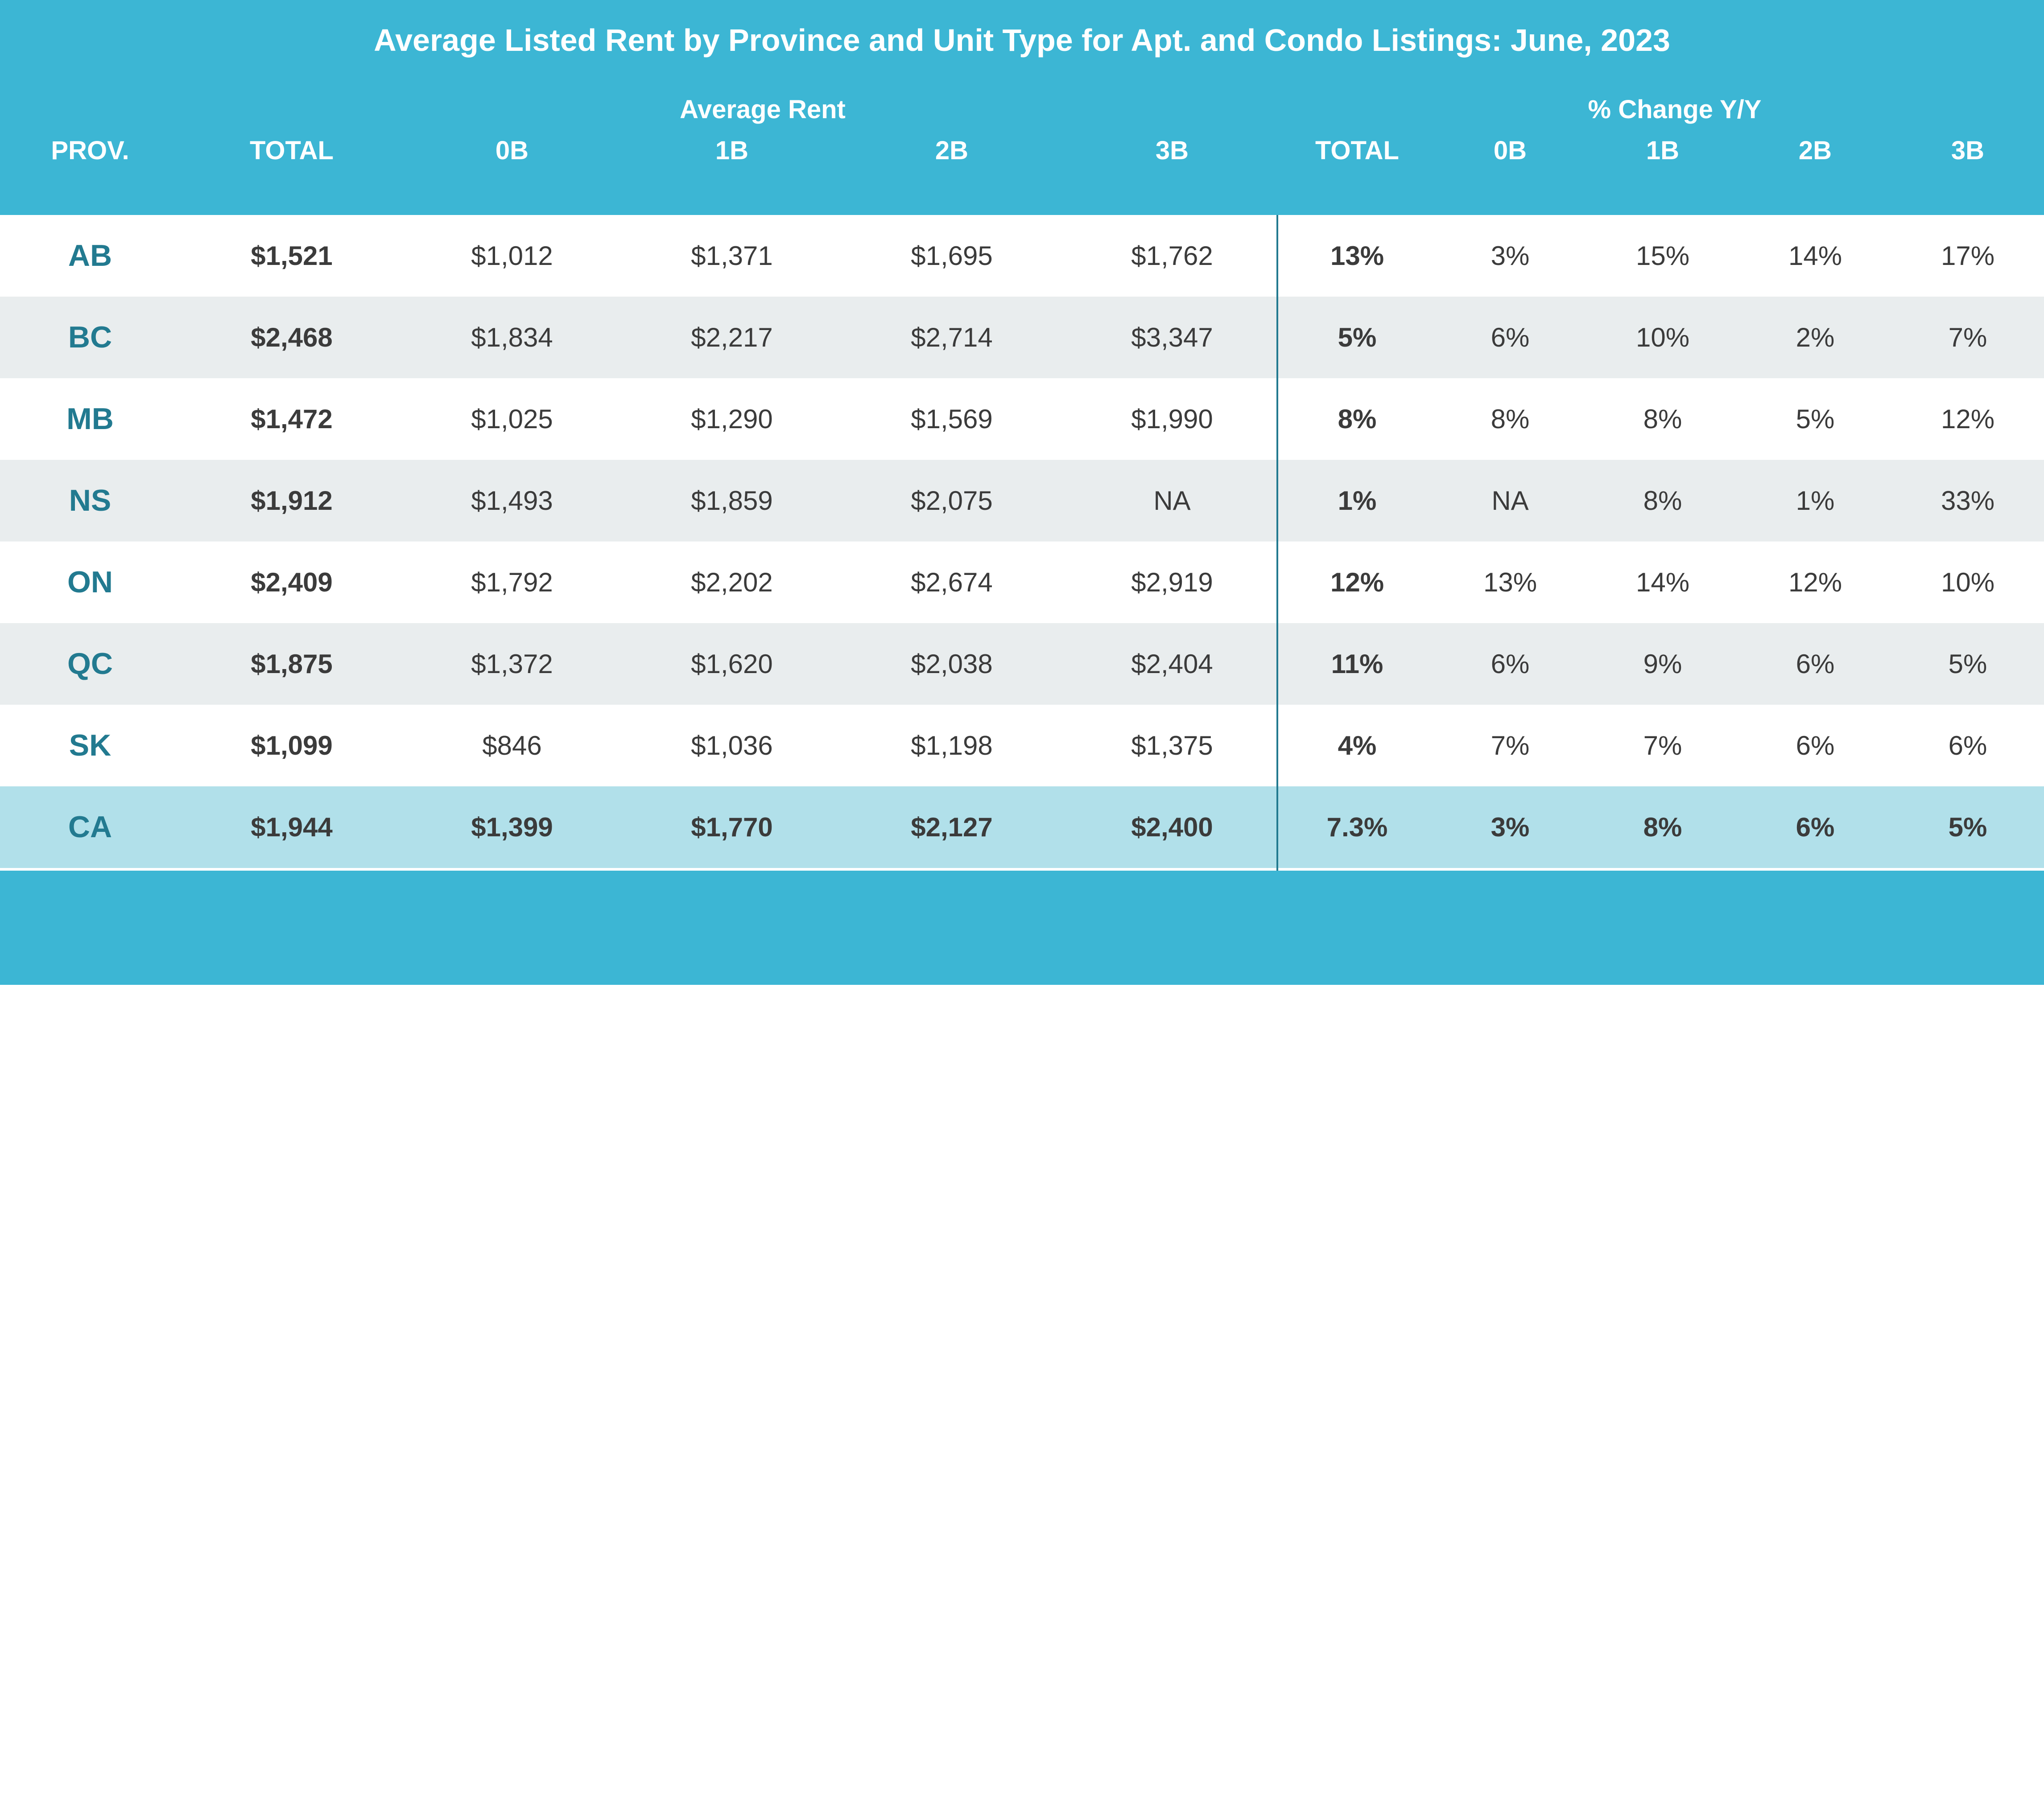 Image resolution: width=2044 pixels, height=1810 pixels. Describe the element at coordinates (732, 664) in the screenshot. I see `value-cell: $1,620` at that location.